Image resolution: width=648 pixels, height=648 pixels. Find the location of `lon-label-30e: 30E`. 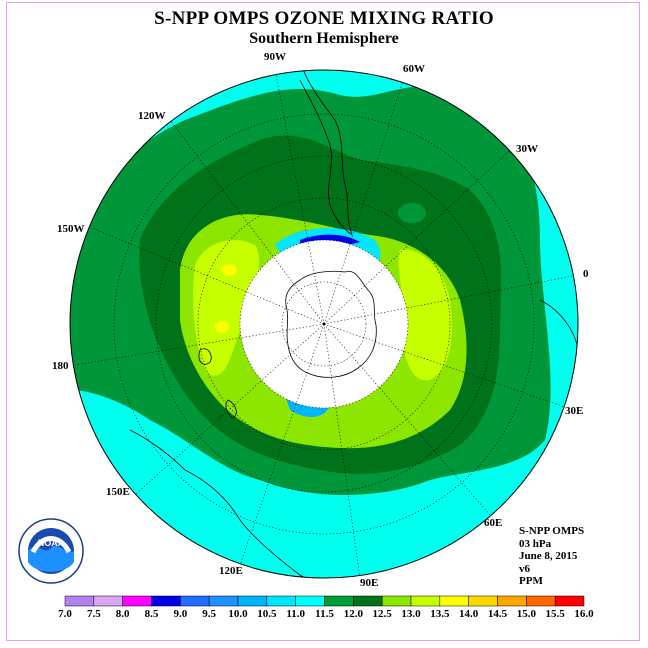

lon-label-30e: 30E is located at coordinates (574, 411).